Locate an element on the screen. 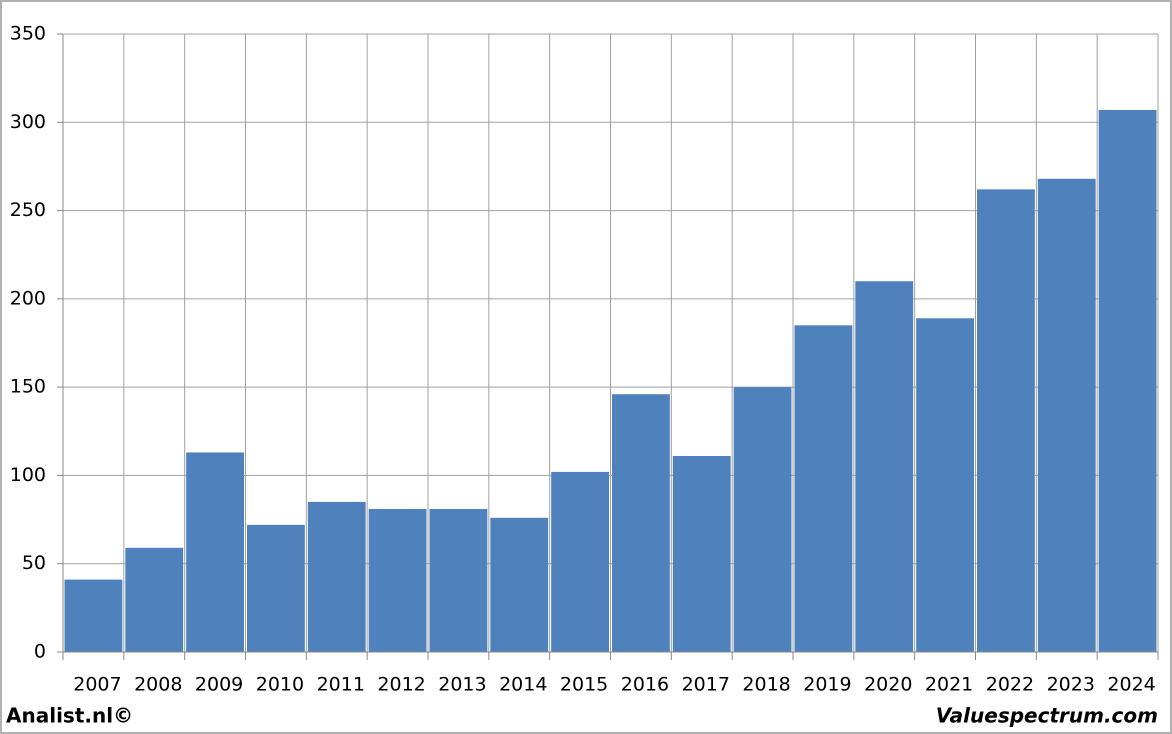  y-tick-label: 300 is located at coordinates (28, 122).